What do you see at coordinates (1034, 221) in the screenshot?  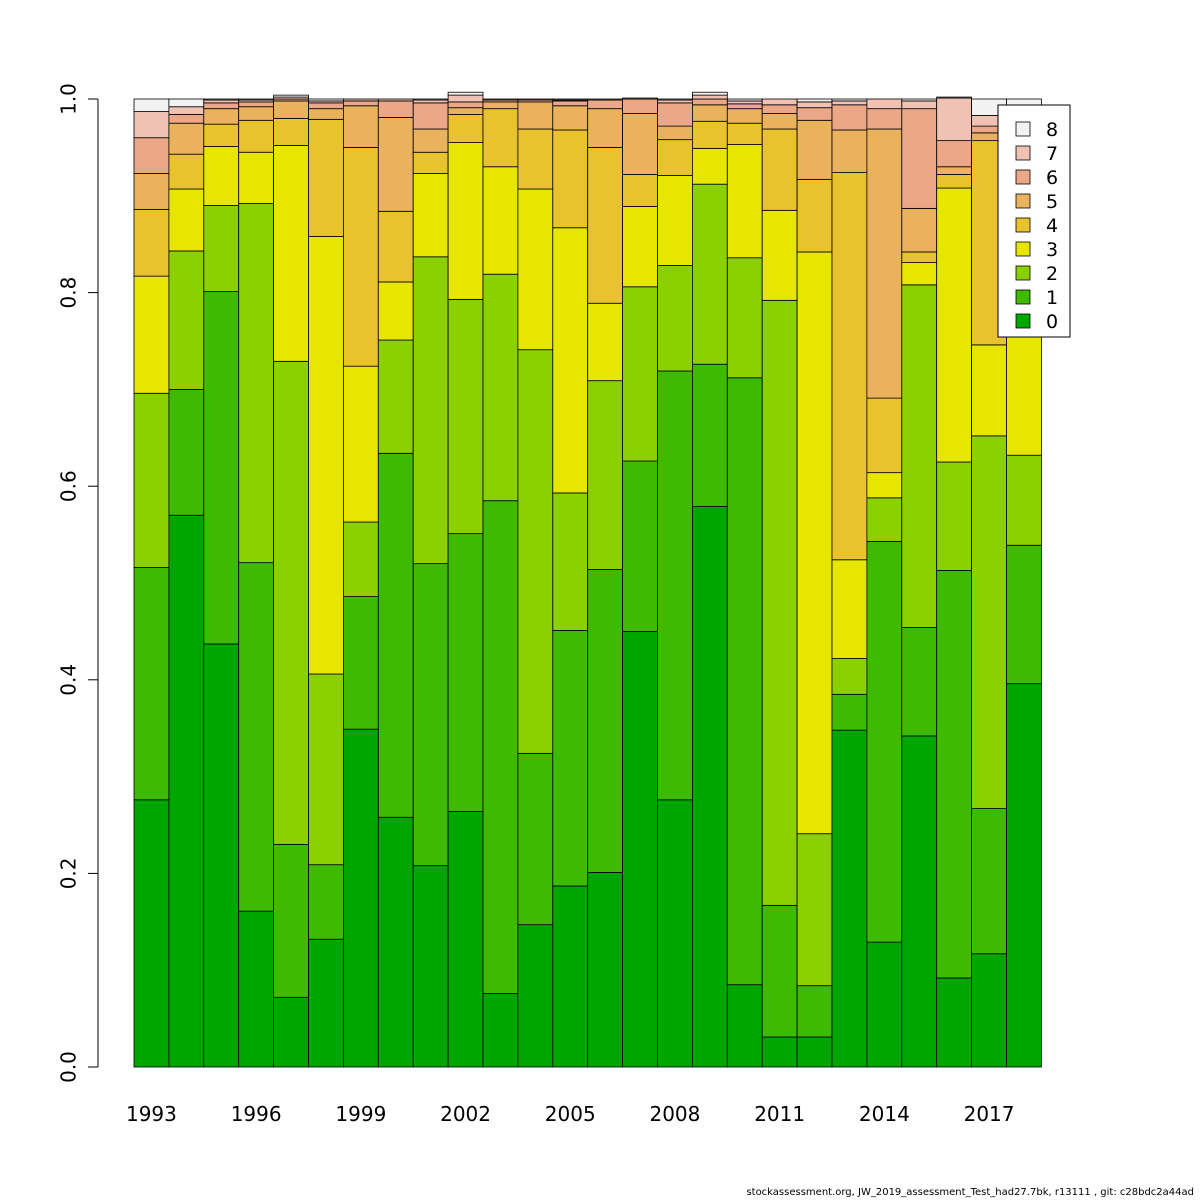 I see `legend-box` at bounding box center [1034, 221].